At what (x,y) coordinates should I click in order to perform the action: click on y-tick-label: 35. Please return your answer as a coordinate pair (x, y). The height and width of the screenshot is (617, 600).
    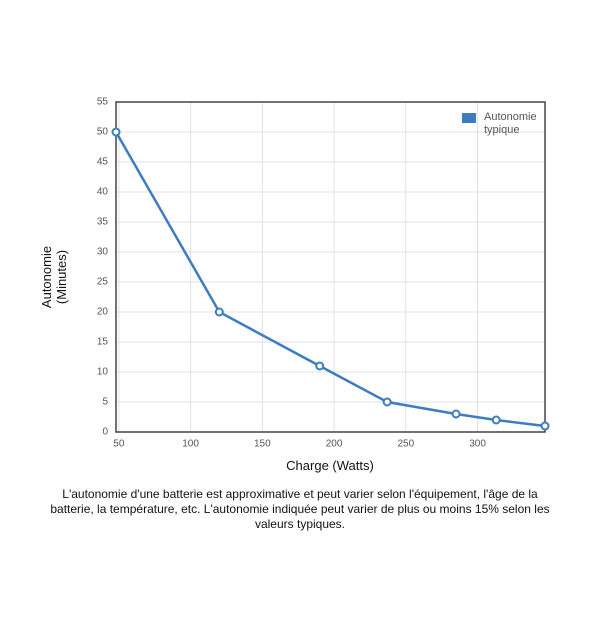
    Looking at the image, I should click on (103, 222).